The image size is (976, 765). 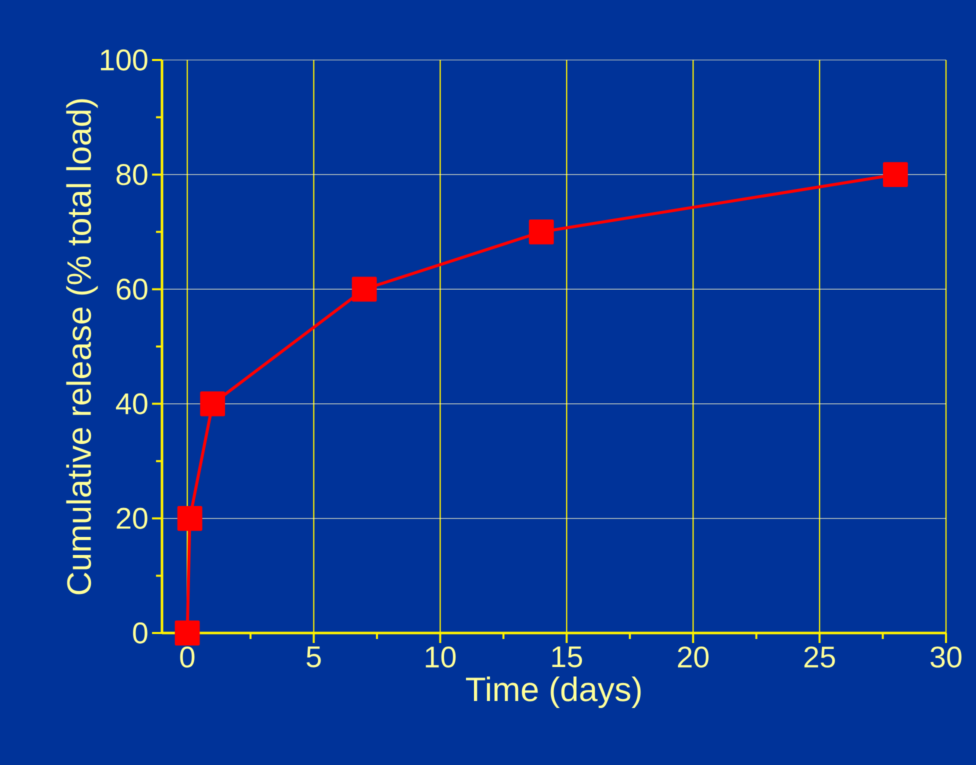 I want to click on y-axis-title: Cumulative release (% total load), so click(x=82, y=346).